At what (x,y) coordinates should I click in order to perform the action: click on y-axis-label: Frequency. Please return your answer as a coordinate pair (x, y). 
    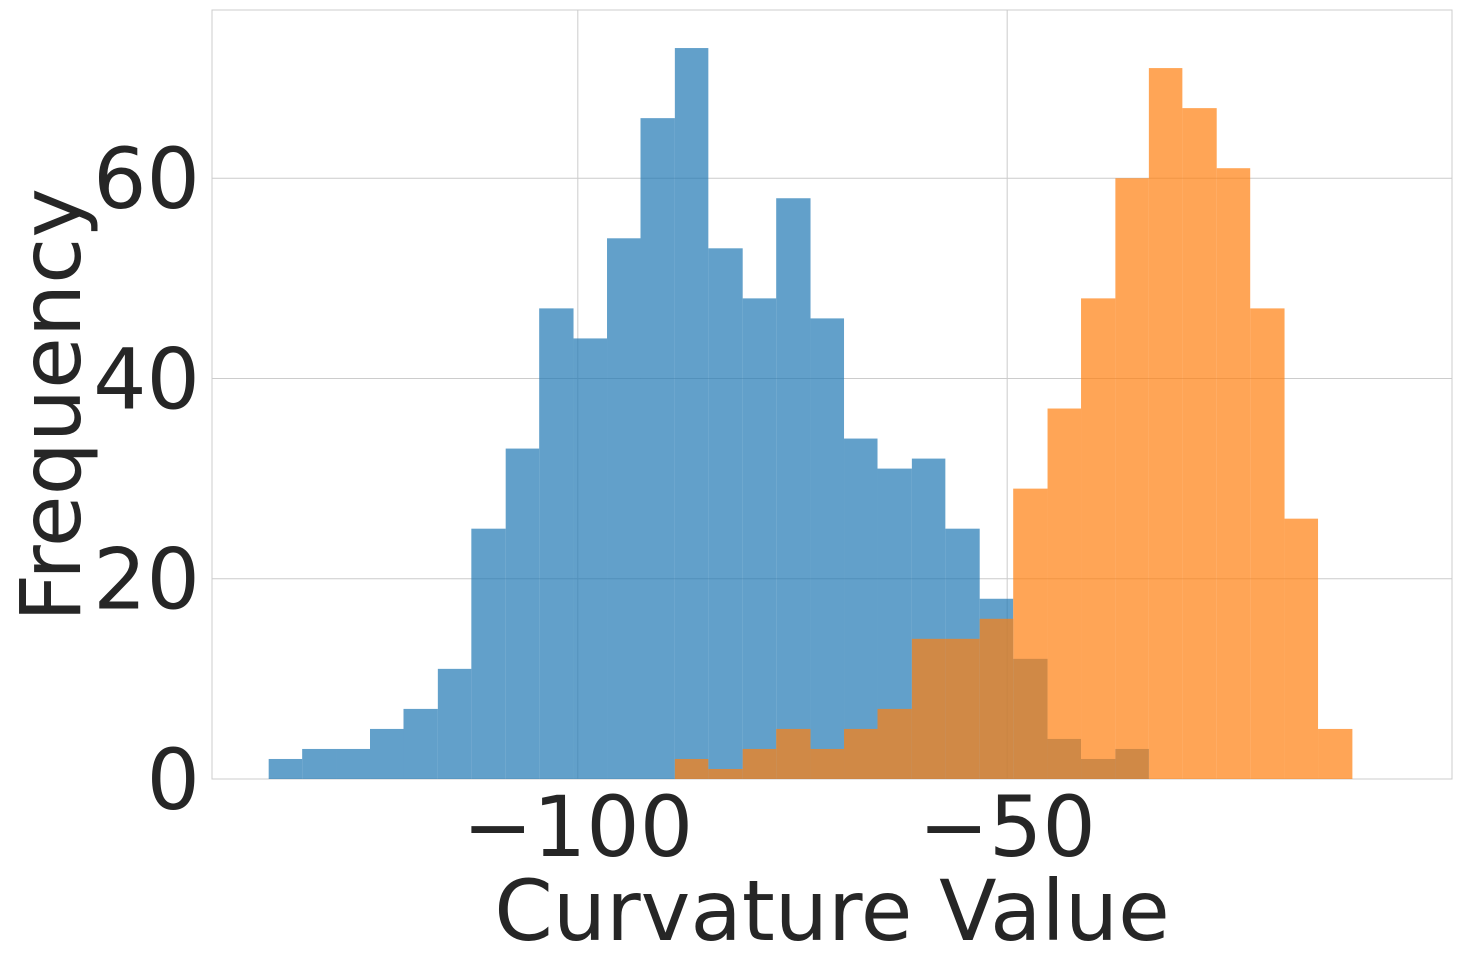
    Looking at the image, I should click on (51, 405).